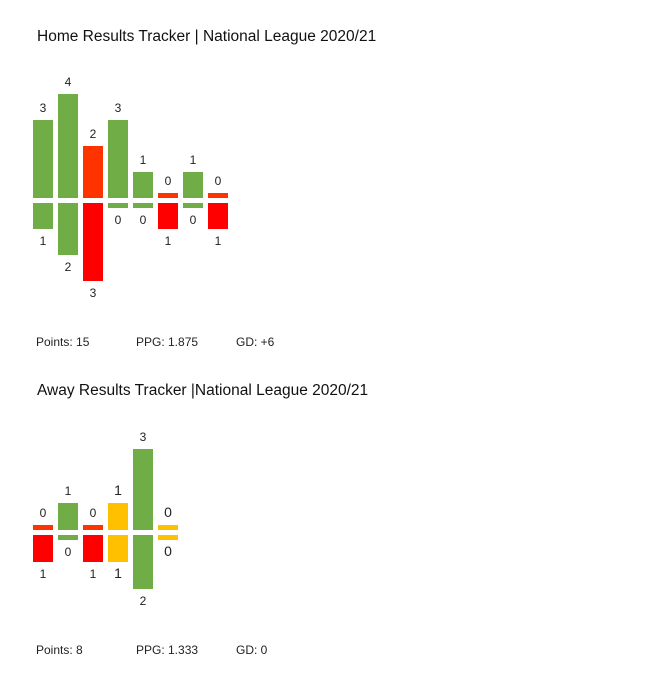 The width and height of the screenshot is (647, 686). What do you see at coordinates (118, 490) in the screenshot?
I see `away-goals-for-label-4: 1` at bounding box center [118, 490].